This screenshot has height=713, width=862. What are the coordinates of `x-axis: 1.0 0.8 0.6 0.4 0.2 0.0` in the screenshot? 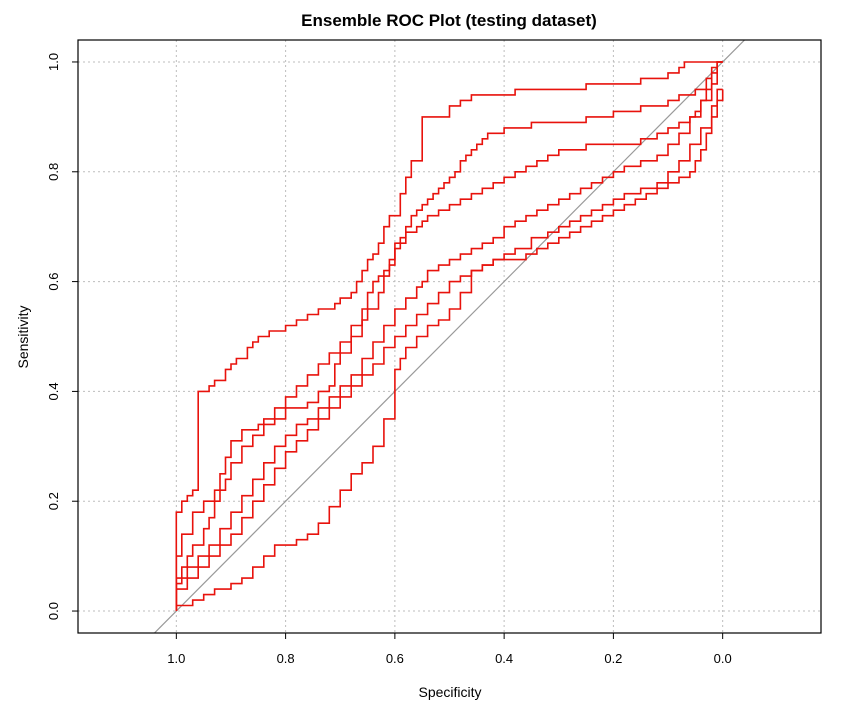 It's located at (449, 649).